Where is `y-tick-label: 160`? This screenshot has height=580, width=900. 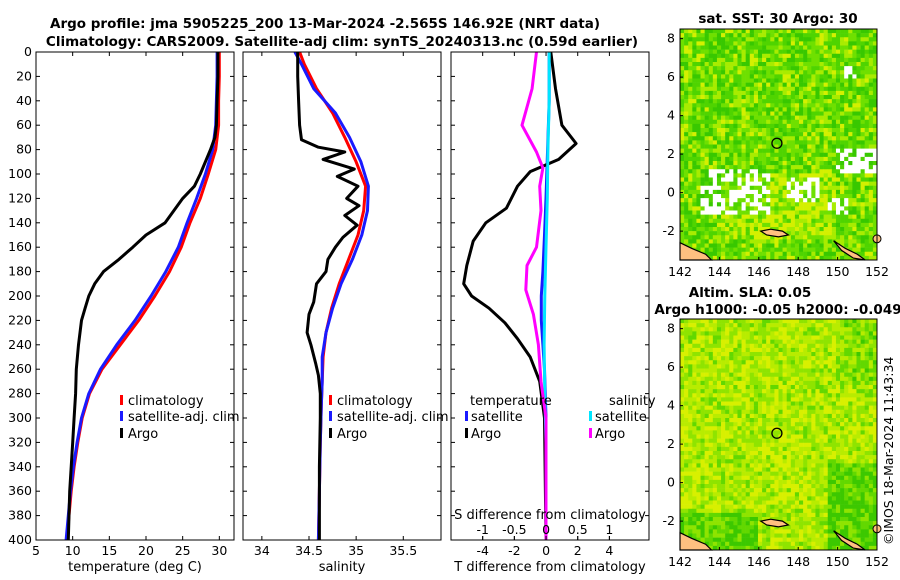
y-tick-label: 160 is located at coordinates (20, 246).